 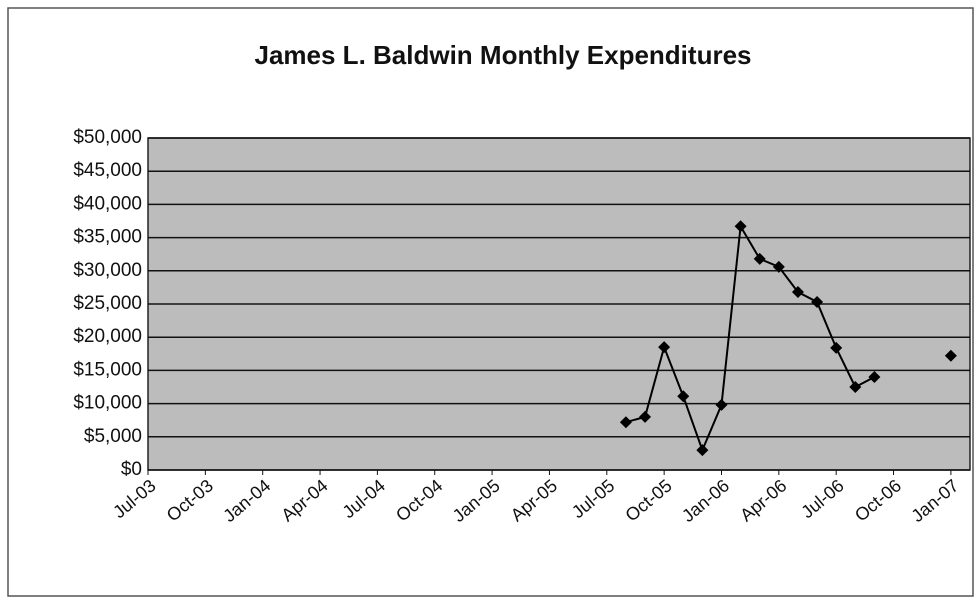 What do you see at coordinates (107, 403) in the screenshot?
I see `y-tick-label: $10,000` at bounding box center [107, 403].